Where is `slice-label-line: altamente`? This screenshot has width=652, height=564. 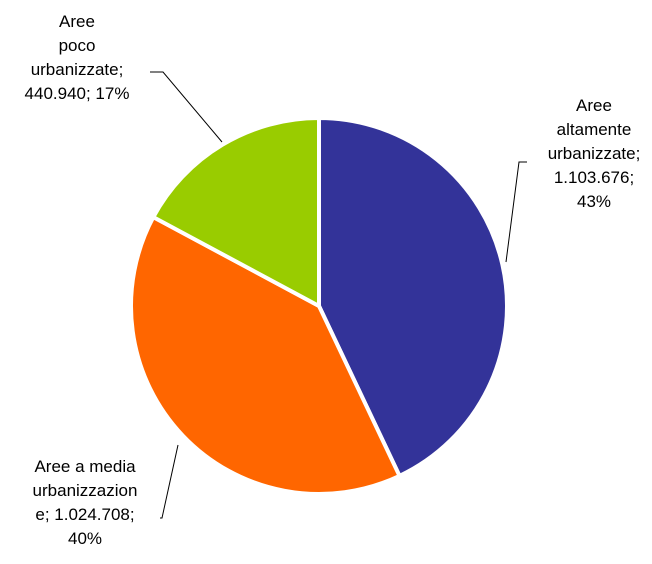 slice-label-line: altamente is located at coordinates (594, 129).